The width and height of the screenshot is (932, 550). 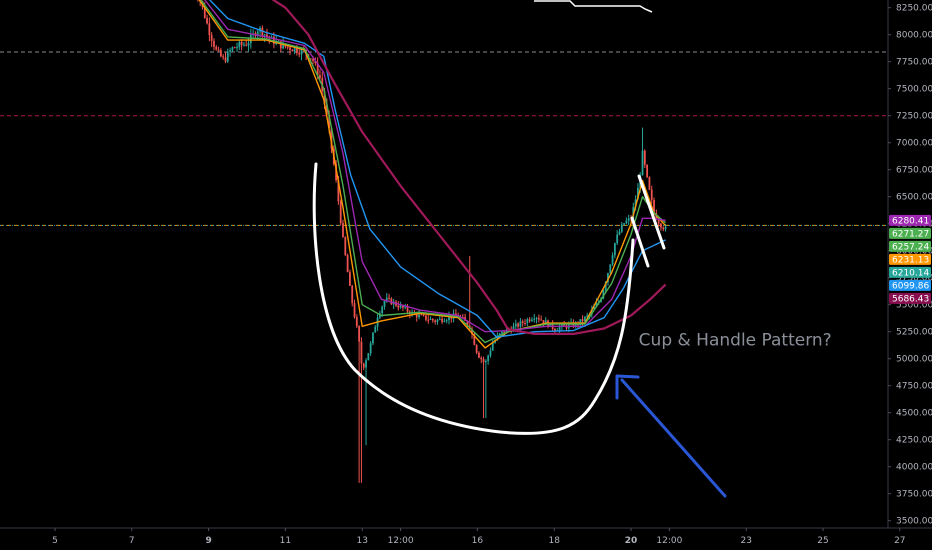 I want to click on y-tick-label: 8000.00, so click(x=914, y=36).